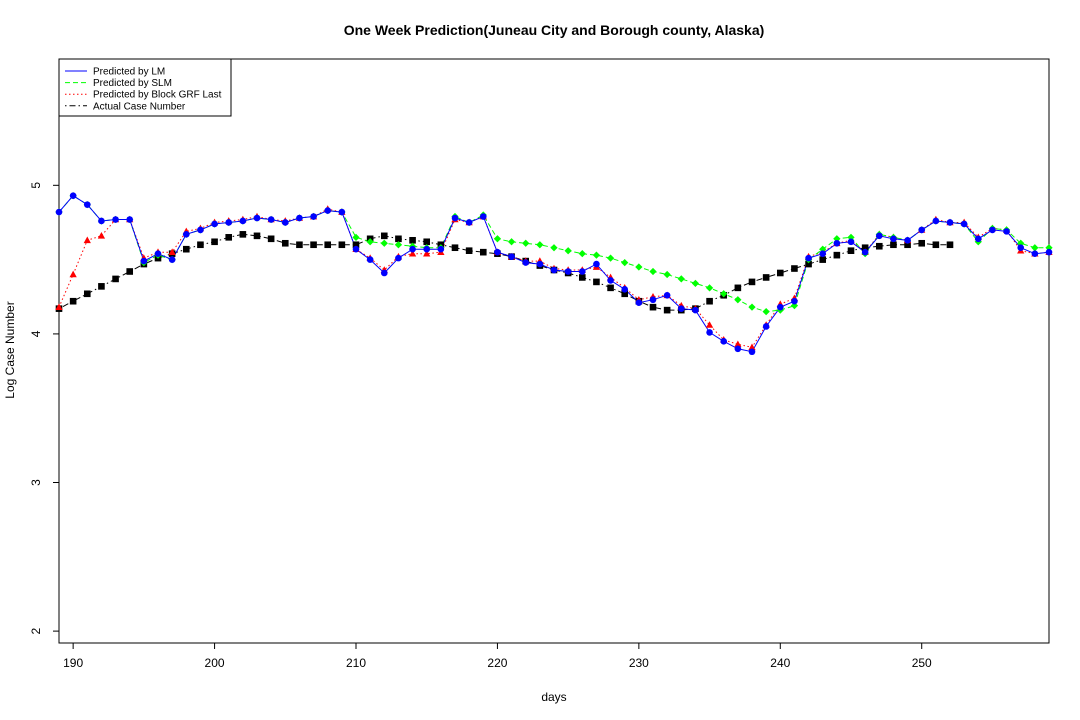 The image size is (1080, 720). I want to click on legend-box, so click(145, 87).